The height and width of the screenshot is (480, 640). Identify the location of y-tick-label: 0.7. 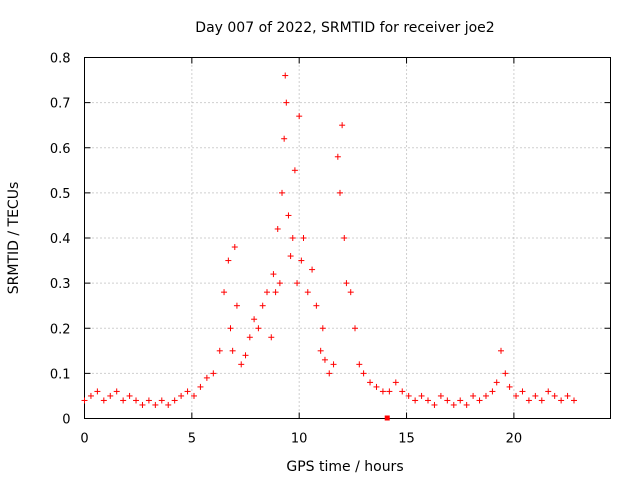
(60, 104).